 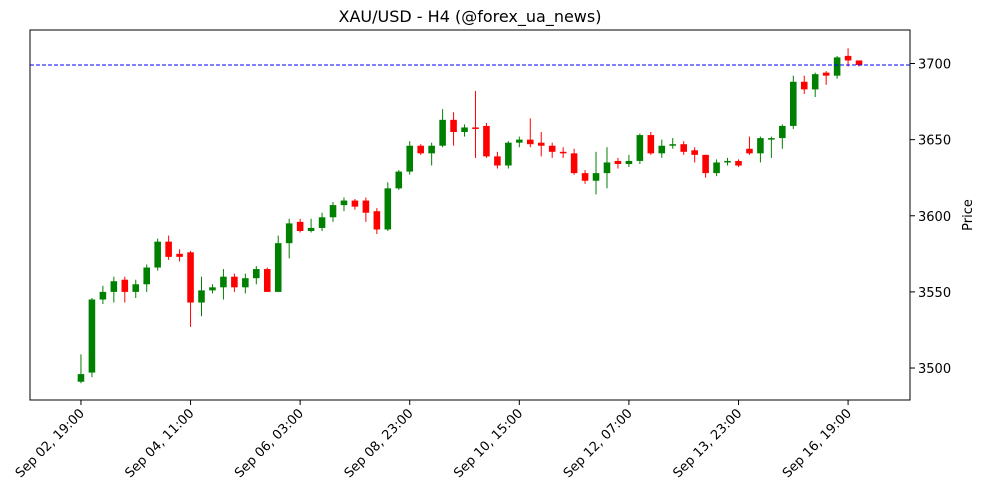 I want to click on y-axis-label: Price, so click(x=968, y=215).